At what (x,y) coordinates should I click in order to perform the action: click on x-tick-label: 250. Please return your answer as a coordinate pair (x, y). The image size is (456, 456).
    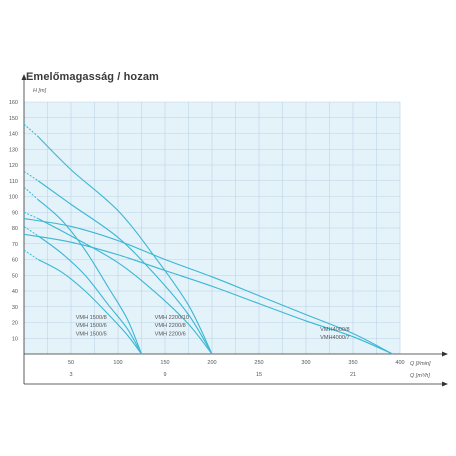
    Looking at the image, I should click on (258, 363).